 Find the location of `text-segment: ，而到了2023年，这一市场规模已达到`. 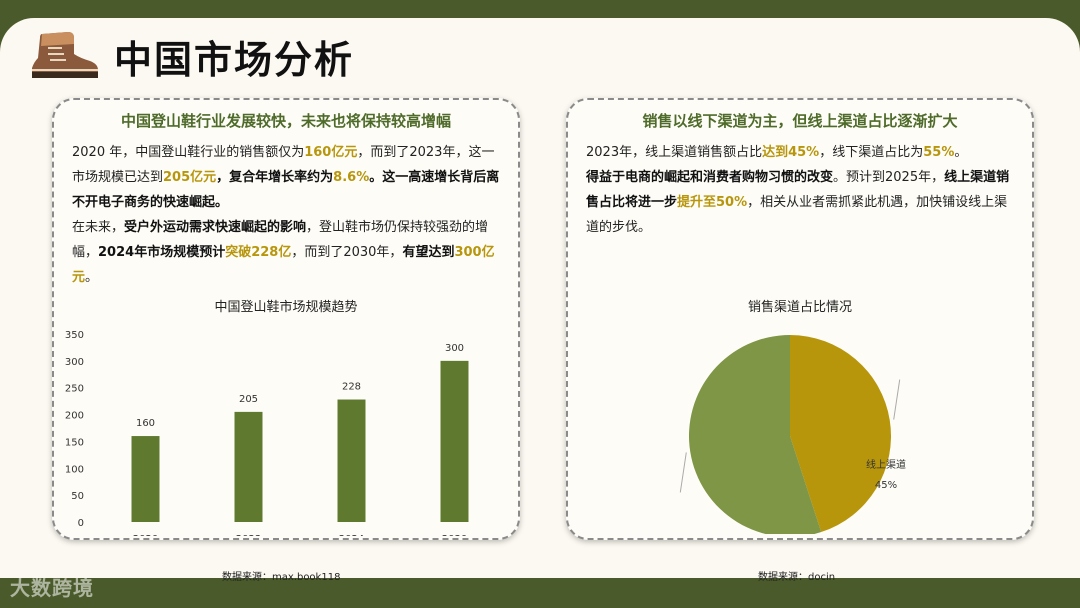

text-segment: ，而到了2023年，这一市场规模已达到 is located at coordinates (283, 165).